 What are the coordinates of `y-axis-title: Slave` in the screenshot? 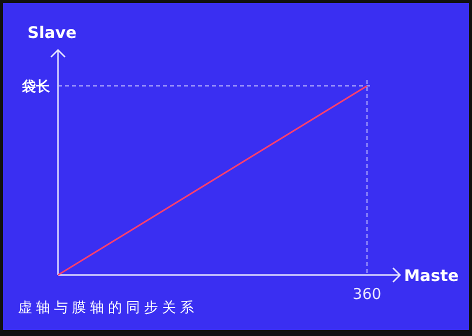 It's located at (52, 32).